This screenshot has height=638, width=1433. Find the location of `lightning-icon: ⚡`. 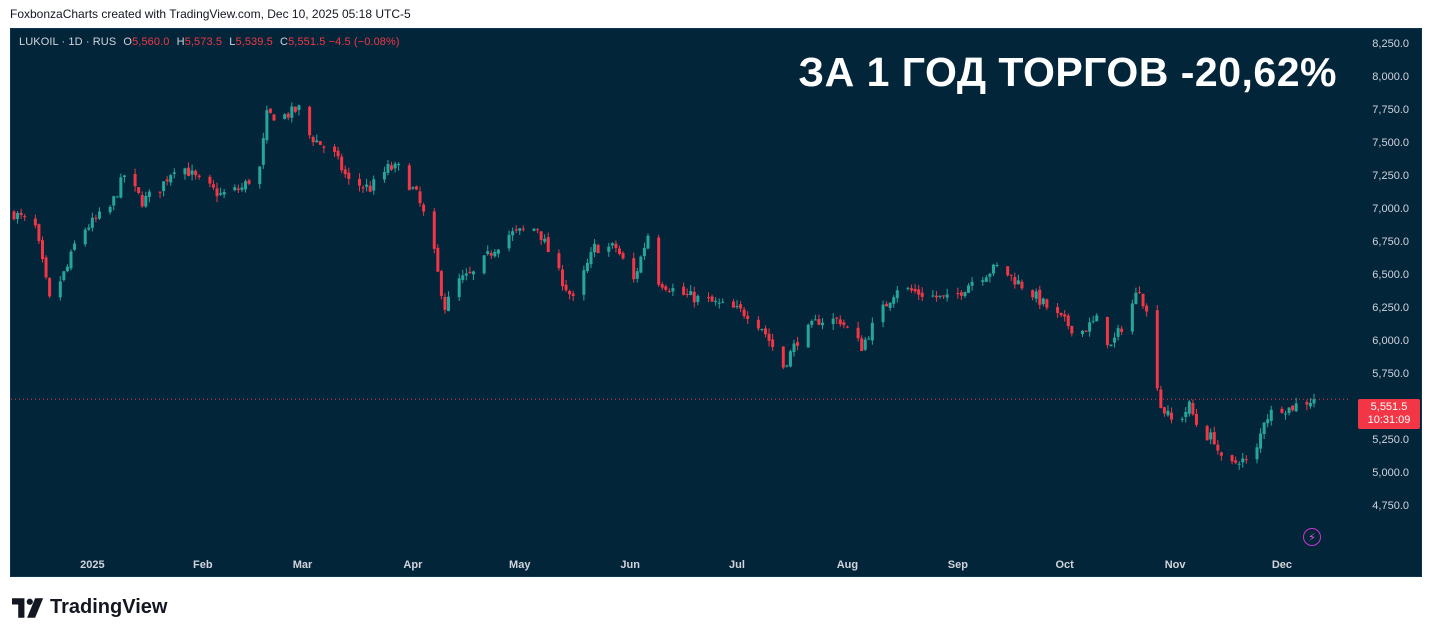

lightning-icon: ⚡ is located at coordinates (1312, 537).